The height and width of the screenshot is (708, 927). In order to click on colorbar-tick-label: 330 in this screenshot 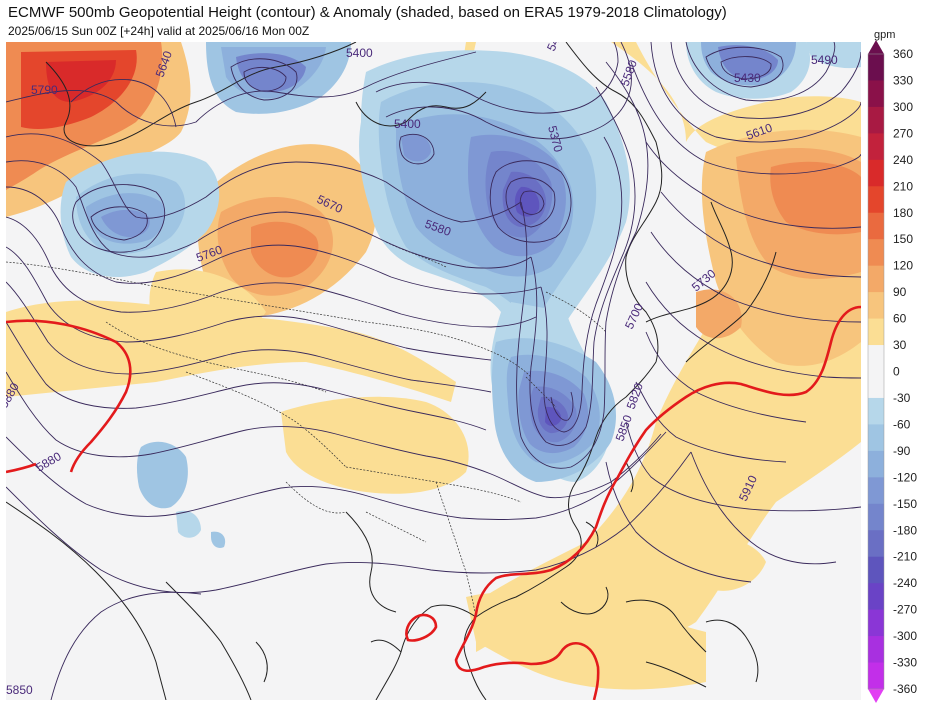, I will do `click(903, 80)`.